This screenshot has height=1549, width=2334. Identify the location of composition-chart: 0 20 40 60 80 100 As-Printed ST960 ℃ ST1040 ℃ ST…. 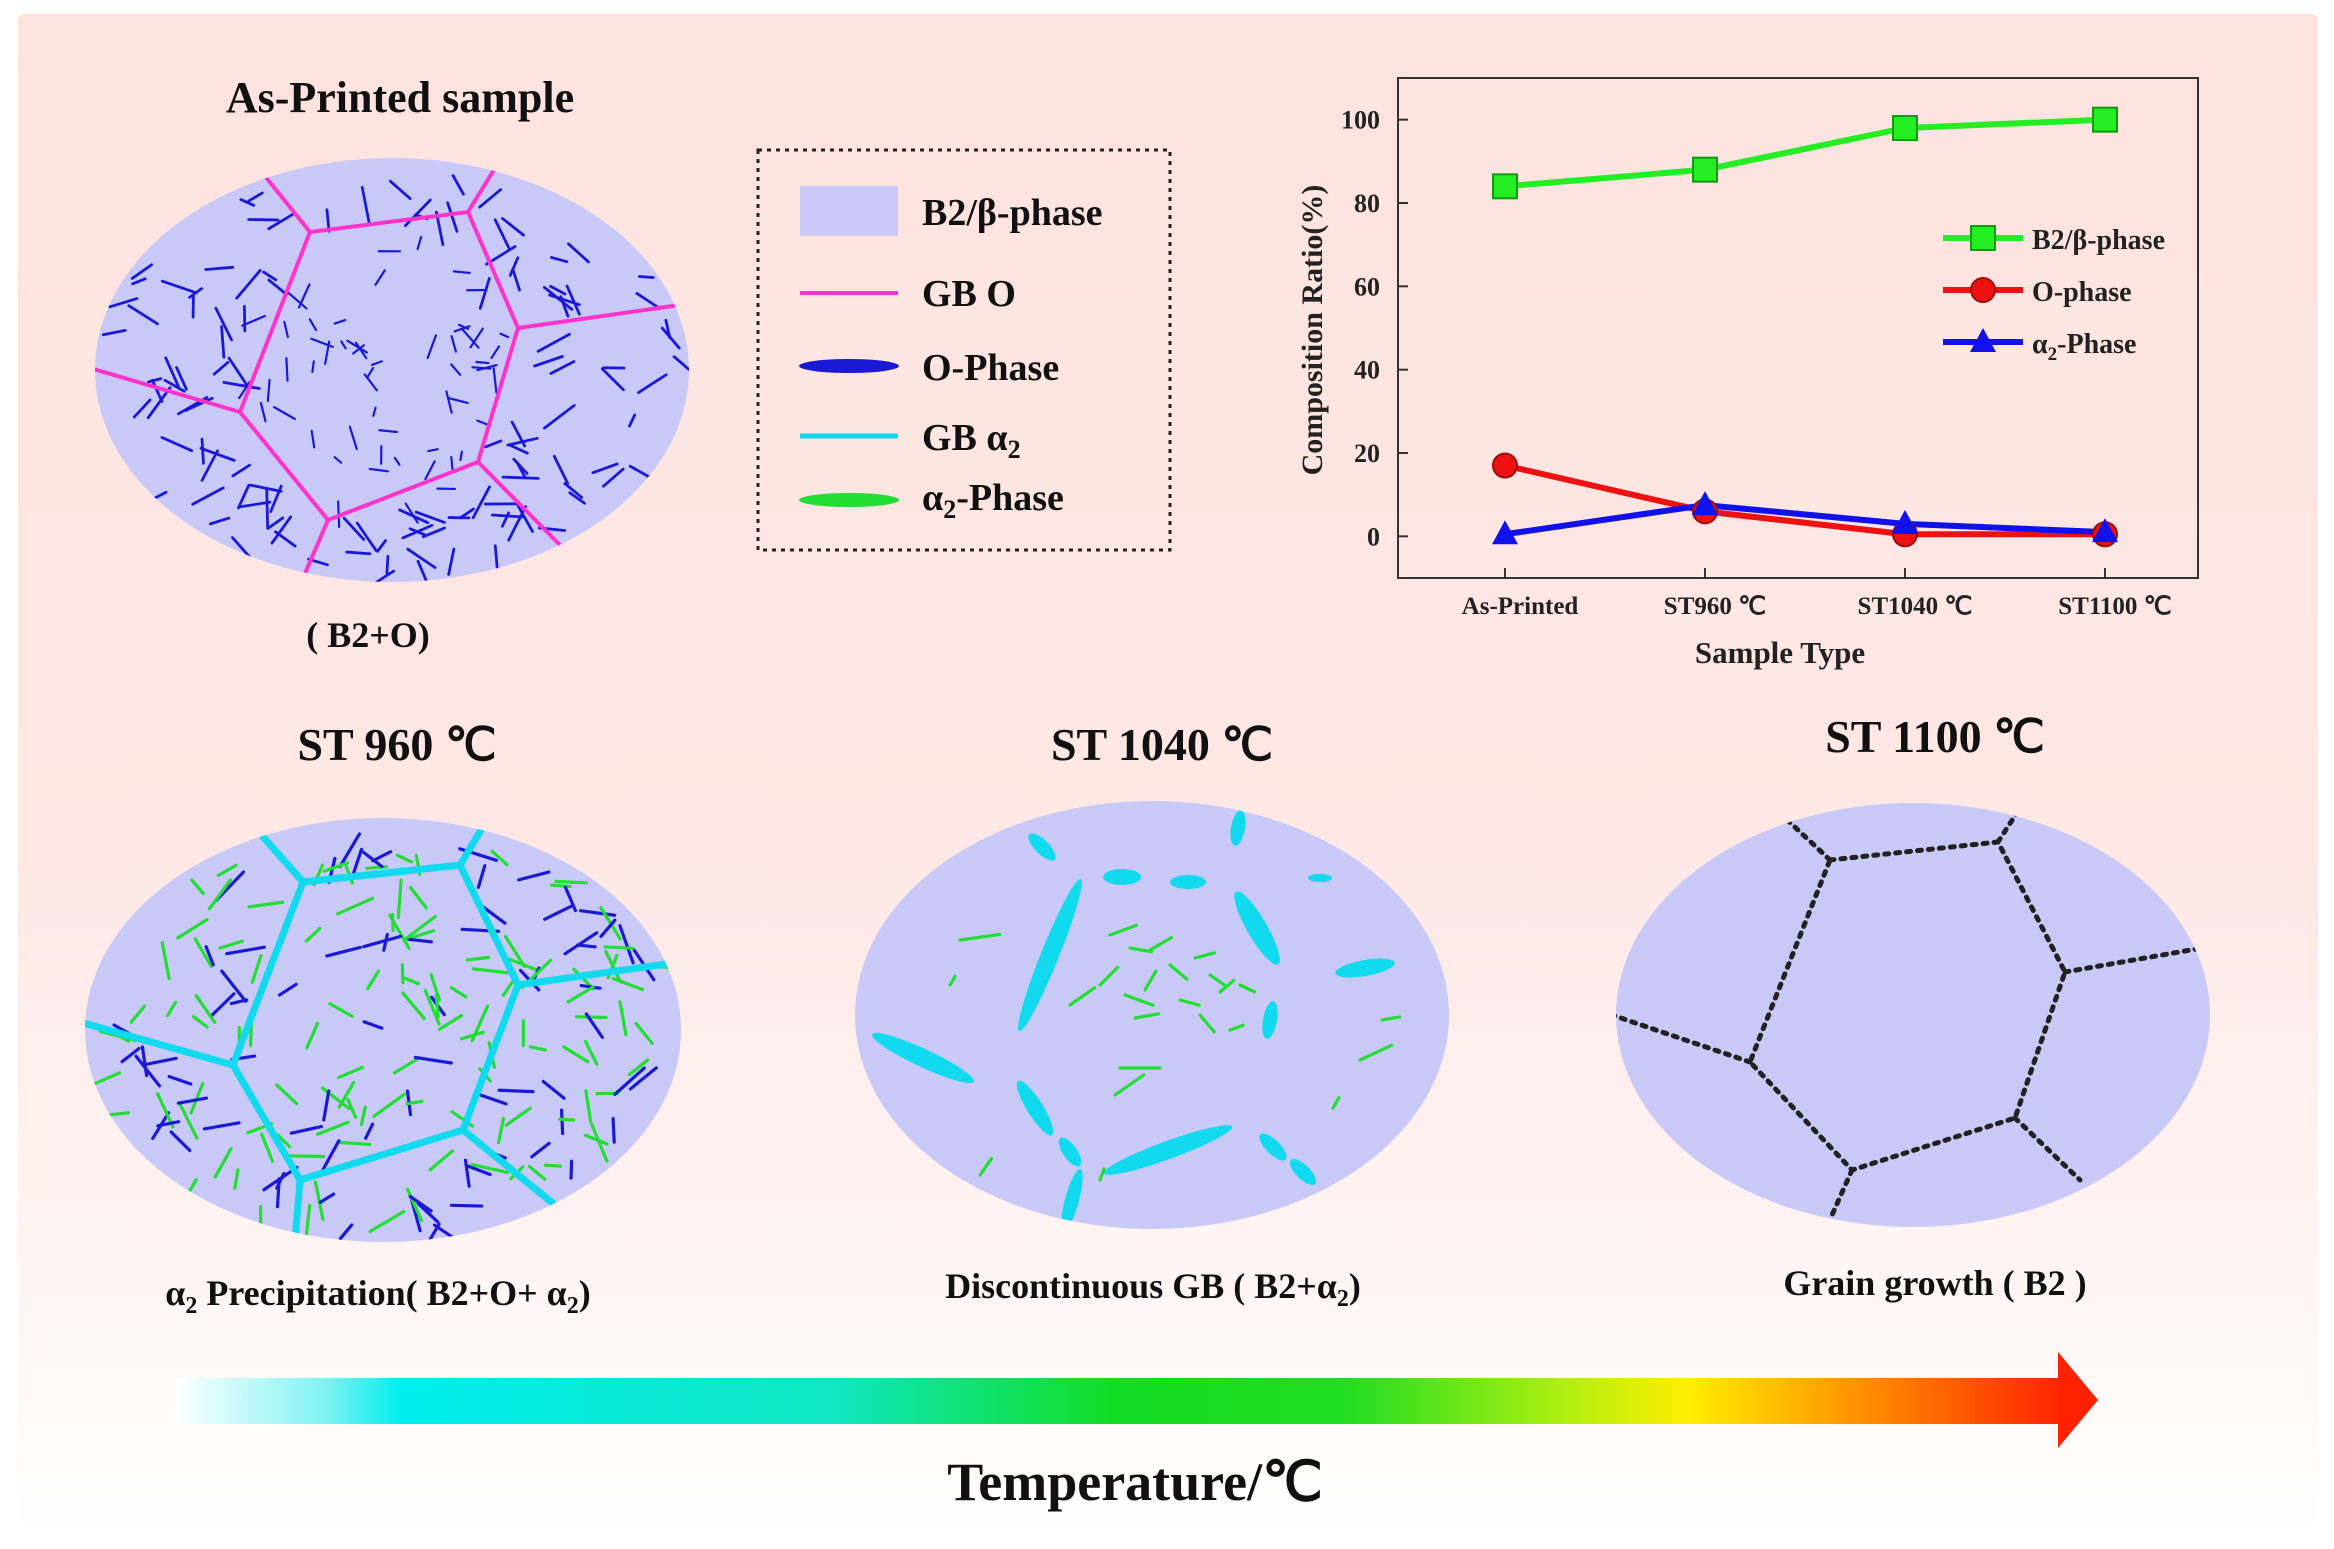
(1747, 373).